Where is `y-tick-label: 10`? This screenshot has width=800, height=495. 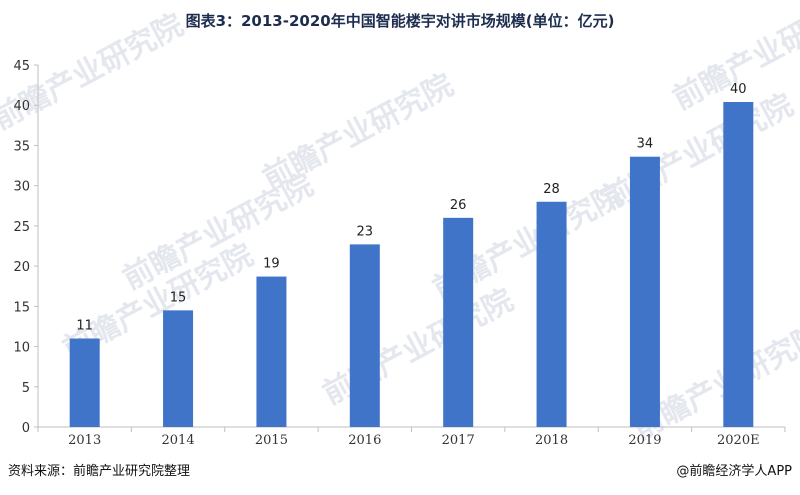 y-tick-label: 10 is located at coordinates (21, 348).